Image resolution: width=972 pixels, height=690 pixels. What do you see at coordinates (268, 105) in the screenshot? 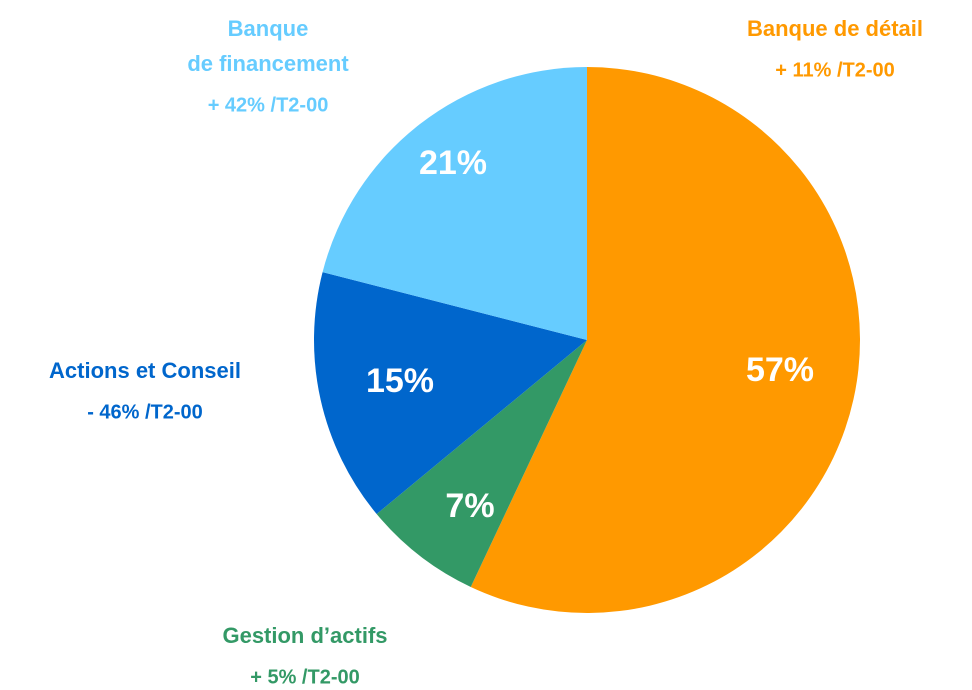
I see `change-label: + 42% /T2-00` at bounding box center [268, 105].